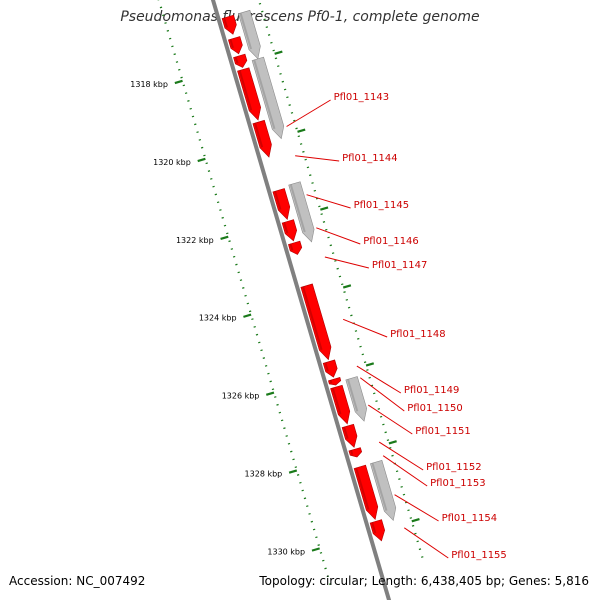 This screenshot has height=600, width=600. What do you see at coordinates (172, 162) in the screenshot?
I see `kbp-tick-label: 1320 kbp` at bounding box center [172, 162].